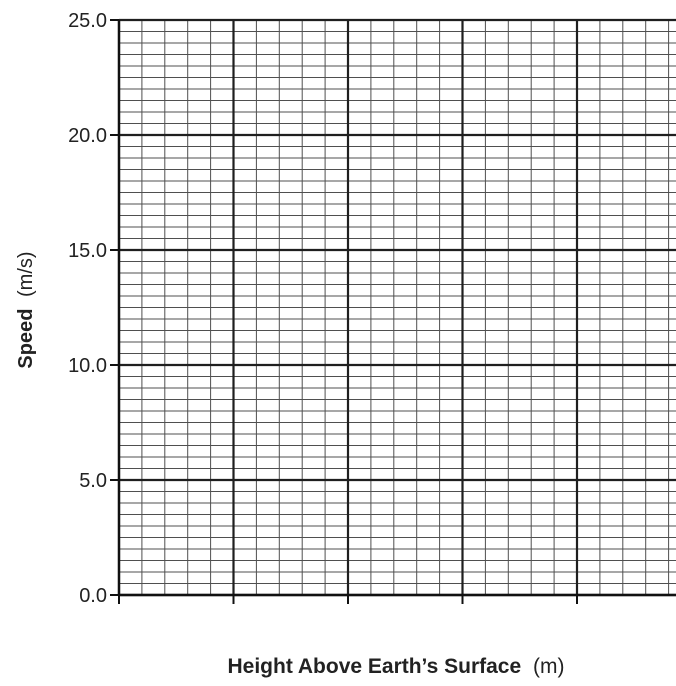  What do you see at coordinates (93, 481) in the screenshot?
I see `y-tick-label: 5.0` at bounding box center [93, 481].